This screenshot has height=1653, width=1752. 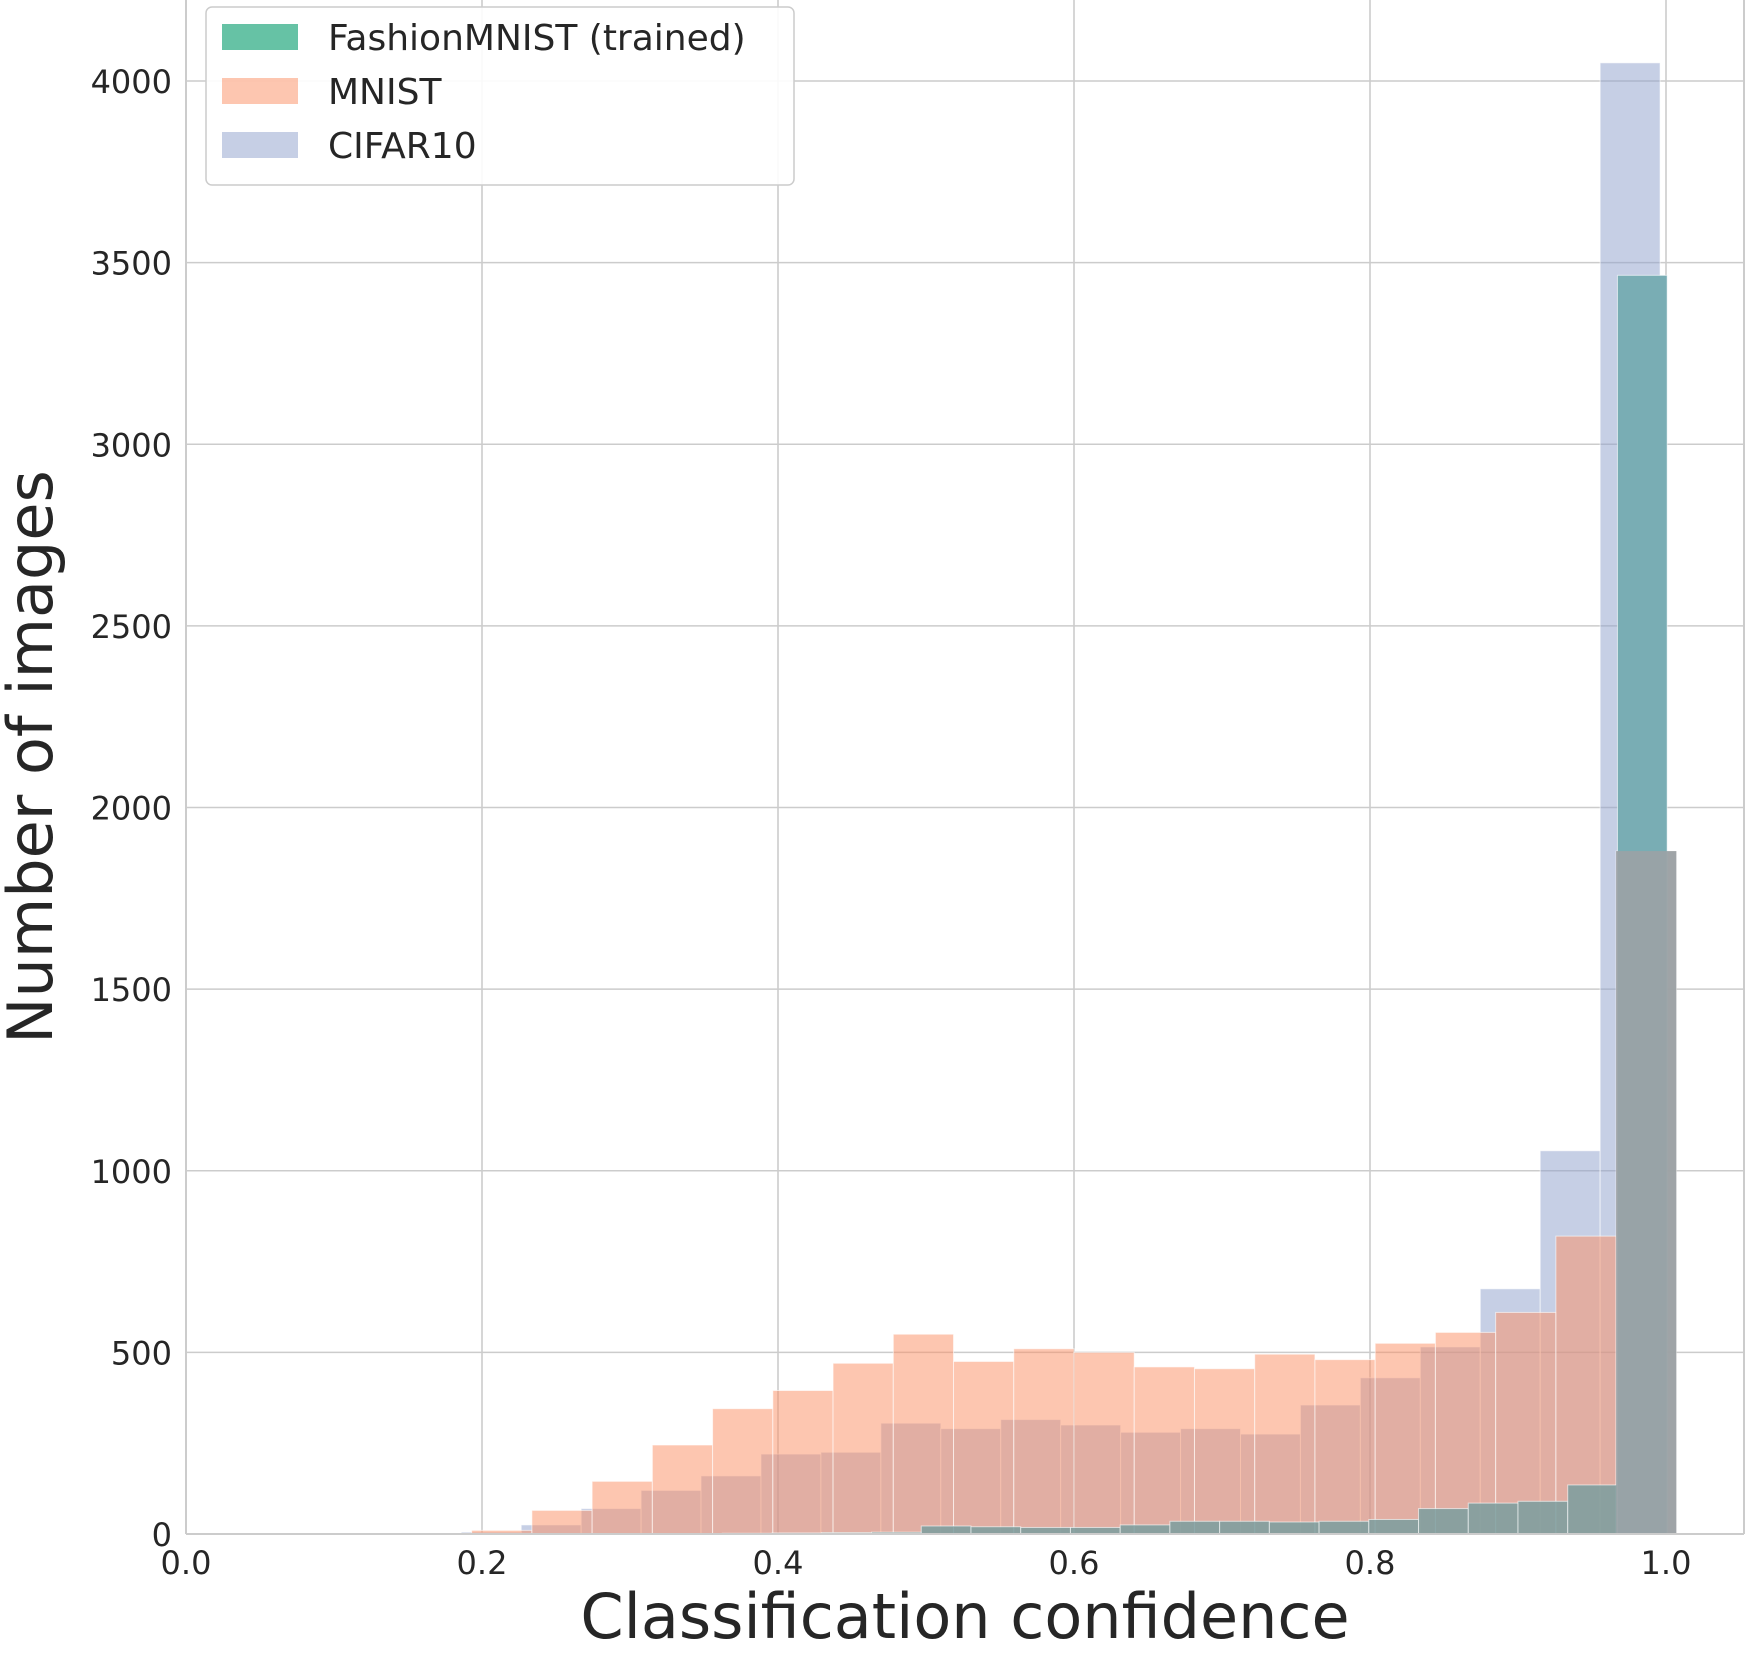 I want to click on y-tick-label: 500, so click(x=141, y=1353).